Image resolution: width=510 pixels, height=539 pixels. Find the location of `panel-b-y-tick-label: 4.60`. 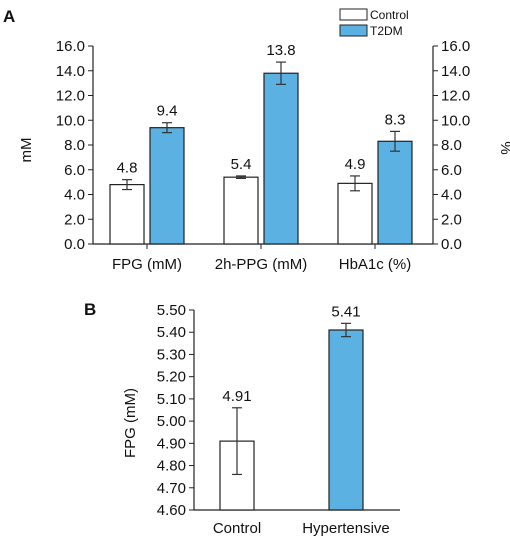

panel-b-y-tick-label: 4.60 is located at coordinates (171, 510).